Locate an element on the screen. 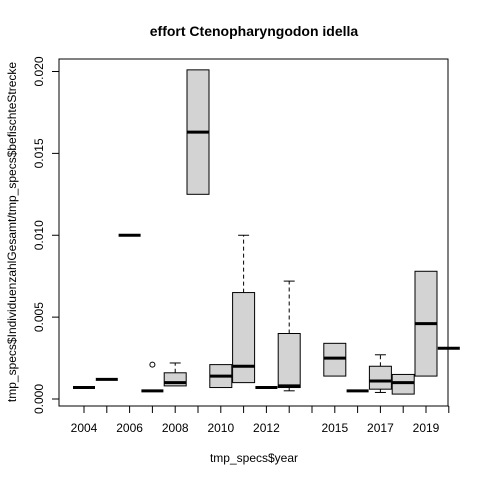  box-2009 is located at coordinates (198, 132).